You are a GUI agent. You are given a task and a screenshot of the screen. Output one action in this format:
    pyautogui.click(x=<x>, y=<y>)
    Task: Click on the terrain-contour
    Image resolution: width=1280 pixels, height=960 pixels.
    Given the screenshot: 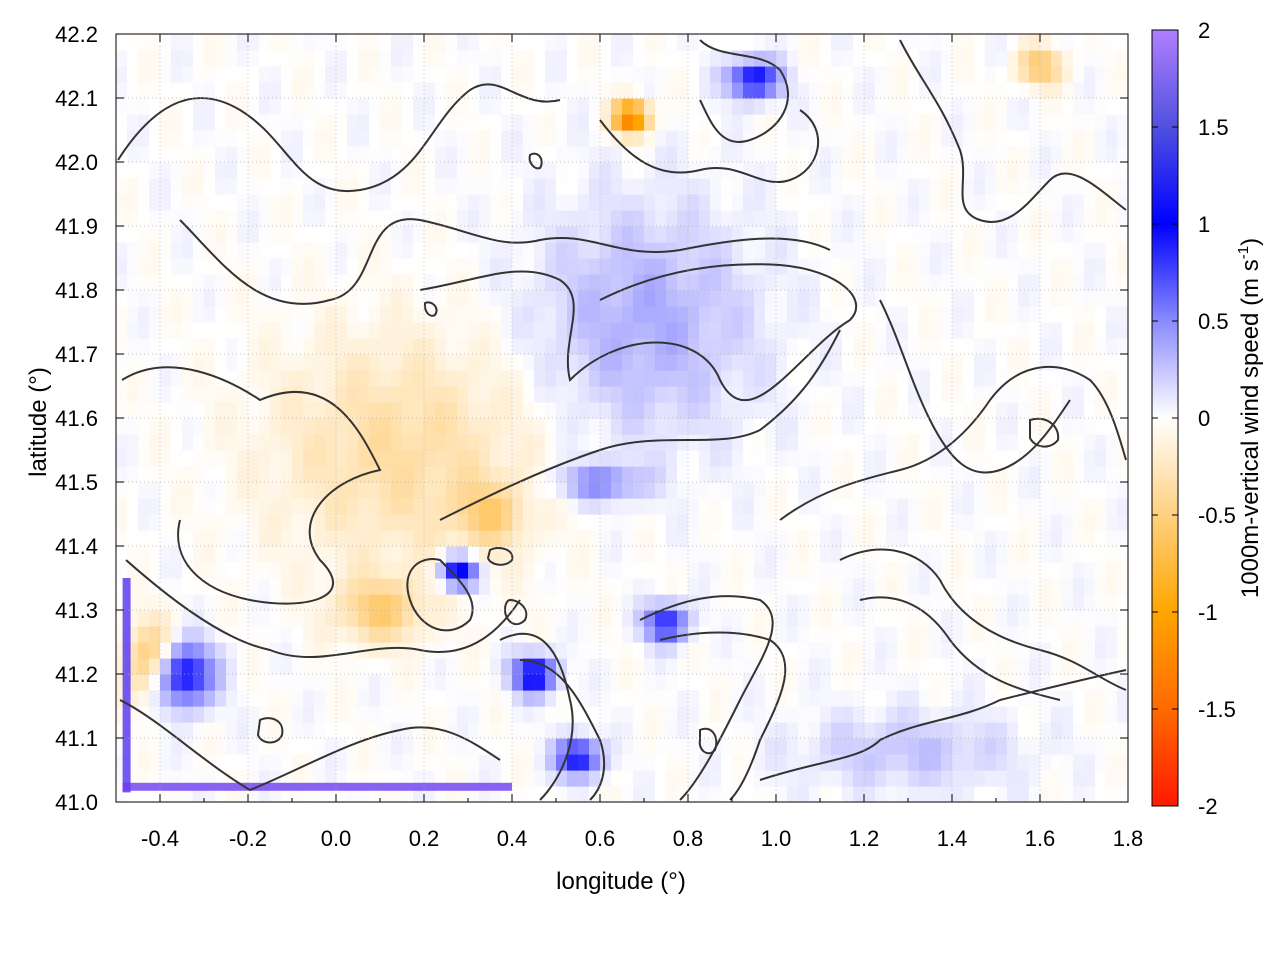 What is the action you would take?
    pyautogui.click(x=1044, y=432)
    